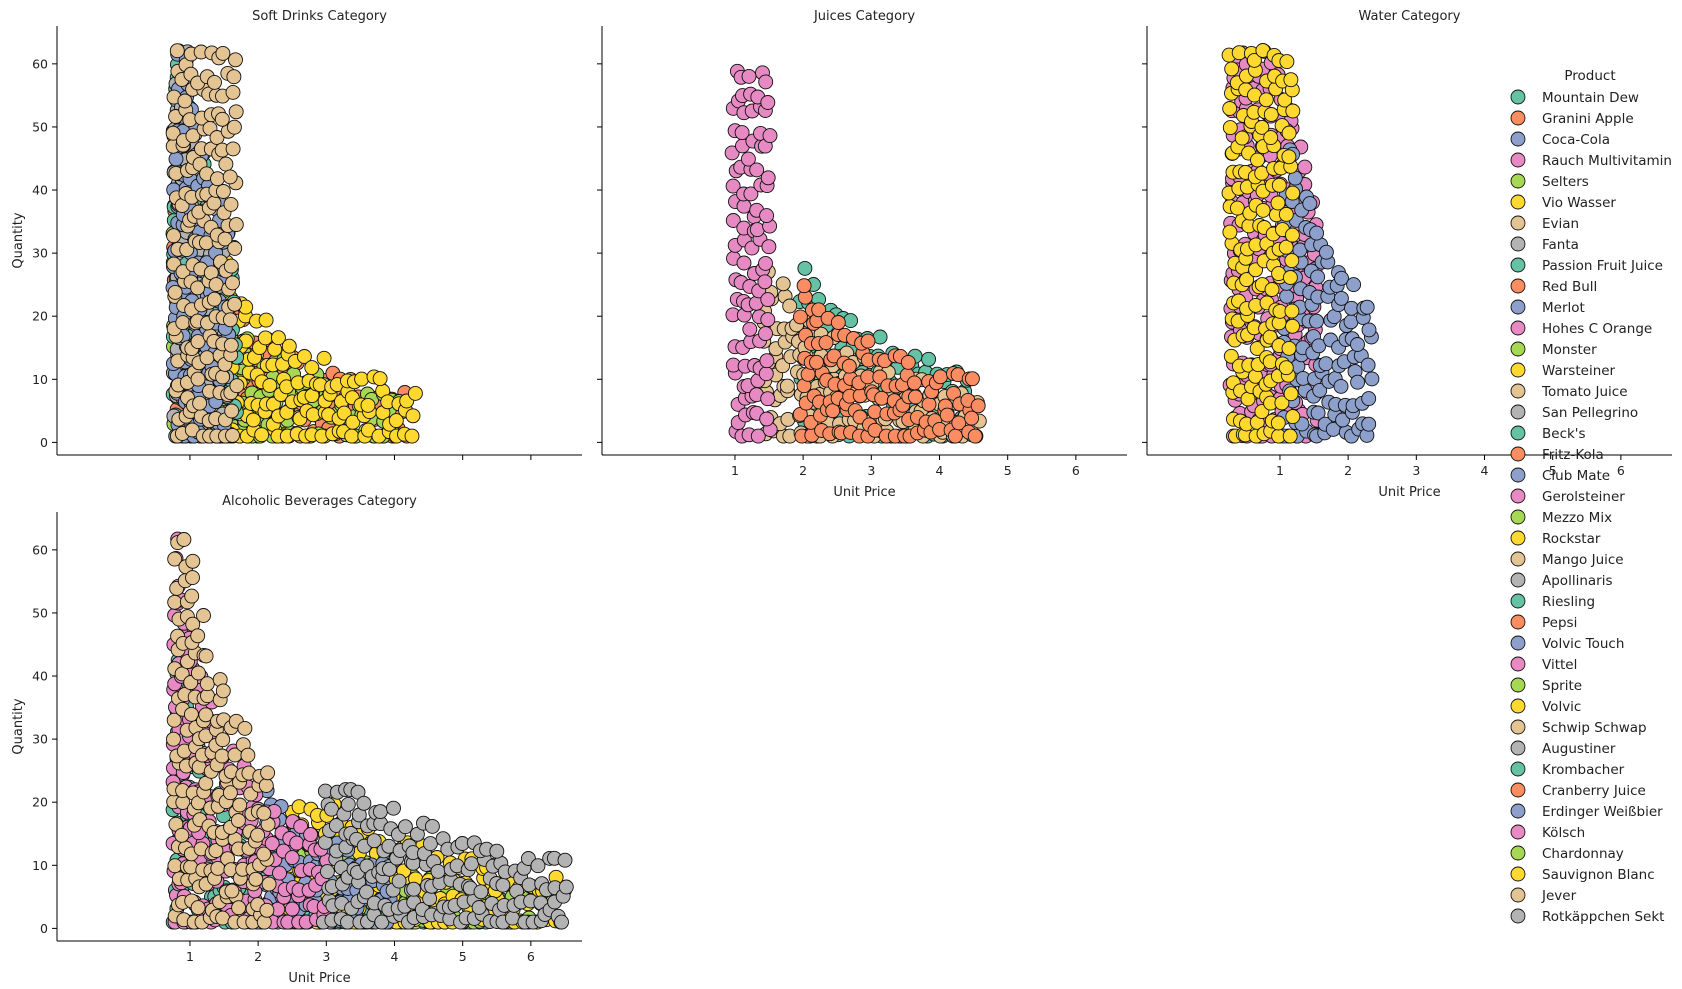 The image size is (1682, 989). What do you see at coordinates (40, 253) in the screenshot?
I see `y-tick-label: 30` at bounding box center [40, 253].